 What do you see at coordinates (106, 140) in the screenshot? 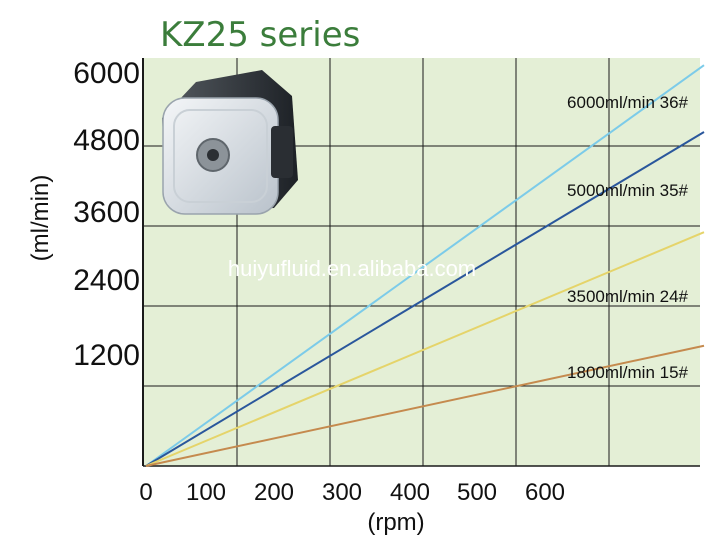
I see `y-tick-label: 4800` at bounding box center [106, 140].